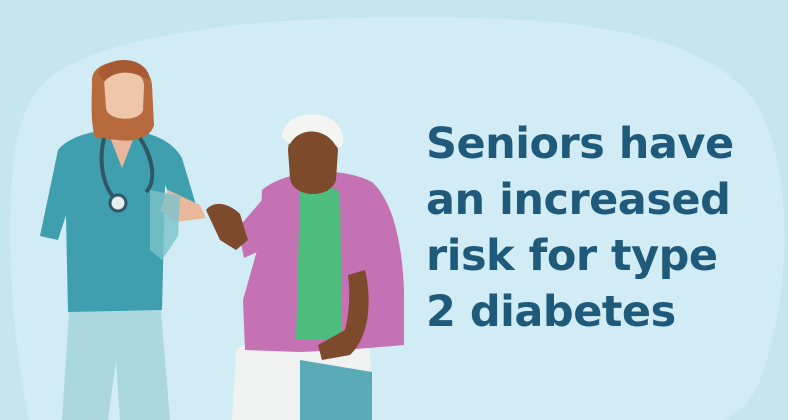 The width and height of the screenshot is (788, 420). Describe the element at coordinates (572, 256) in the screenshot. I see `headline-line-3: risk for type` at that location.